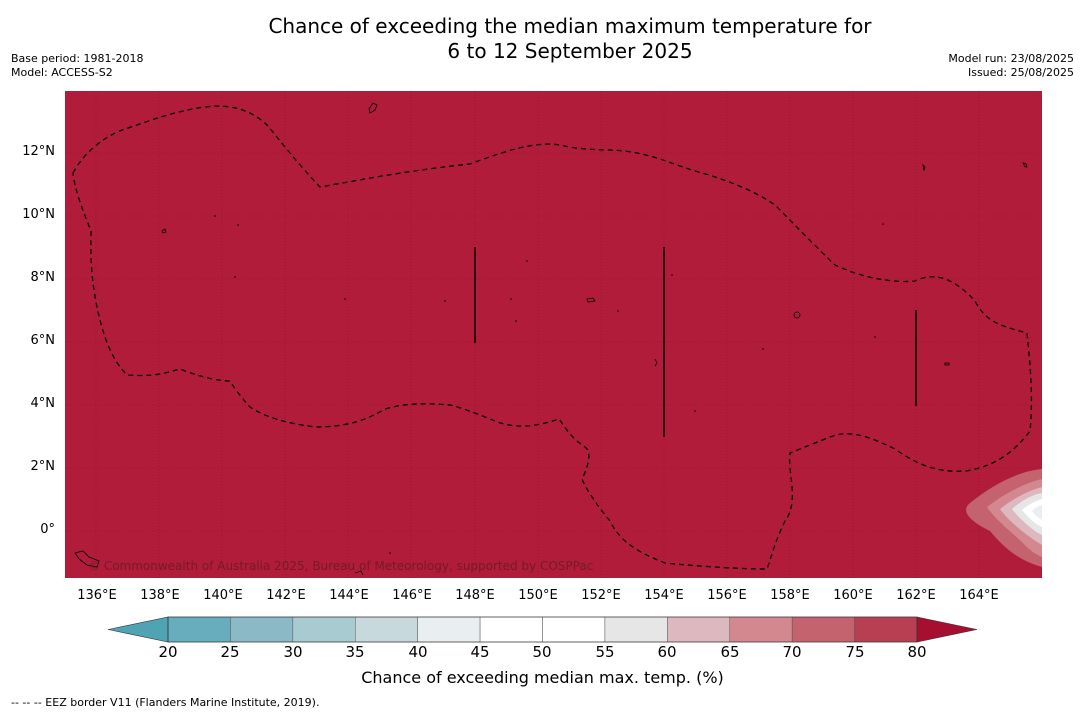  I want to click on x-tick-label: 138°E, so click(160, 595).